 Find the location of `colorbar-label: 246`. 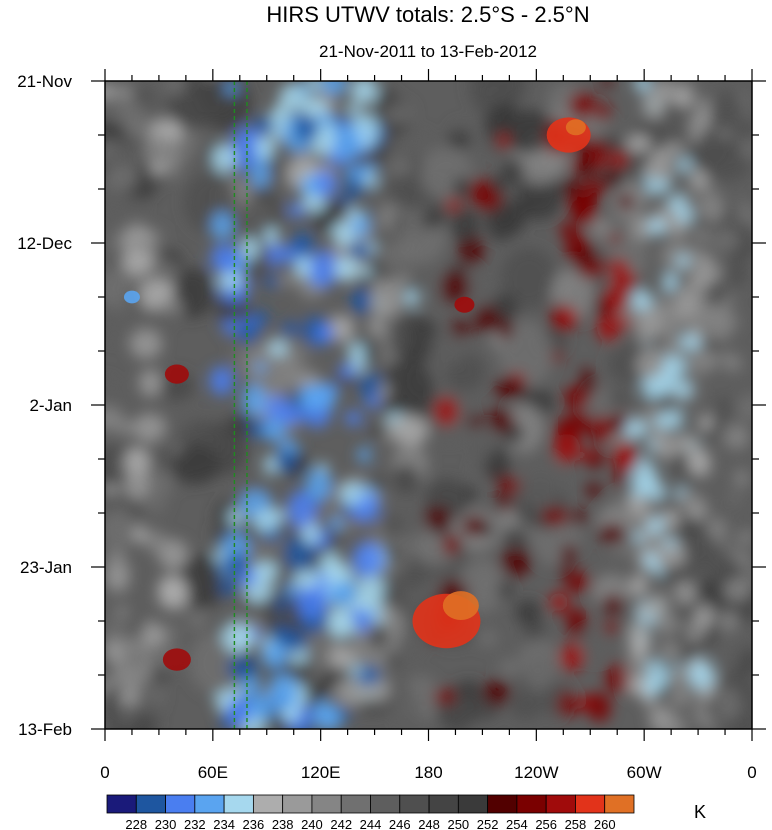

colorbar-label: 246 is located at coordinates (400, 823).